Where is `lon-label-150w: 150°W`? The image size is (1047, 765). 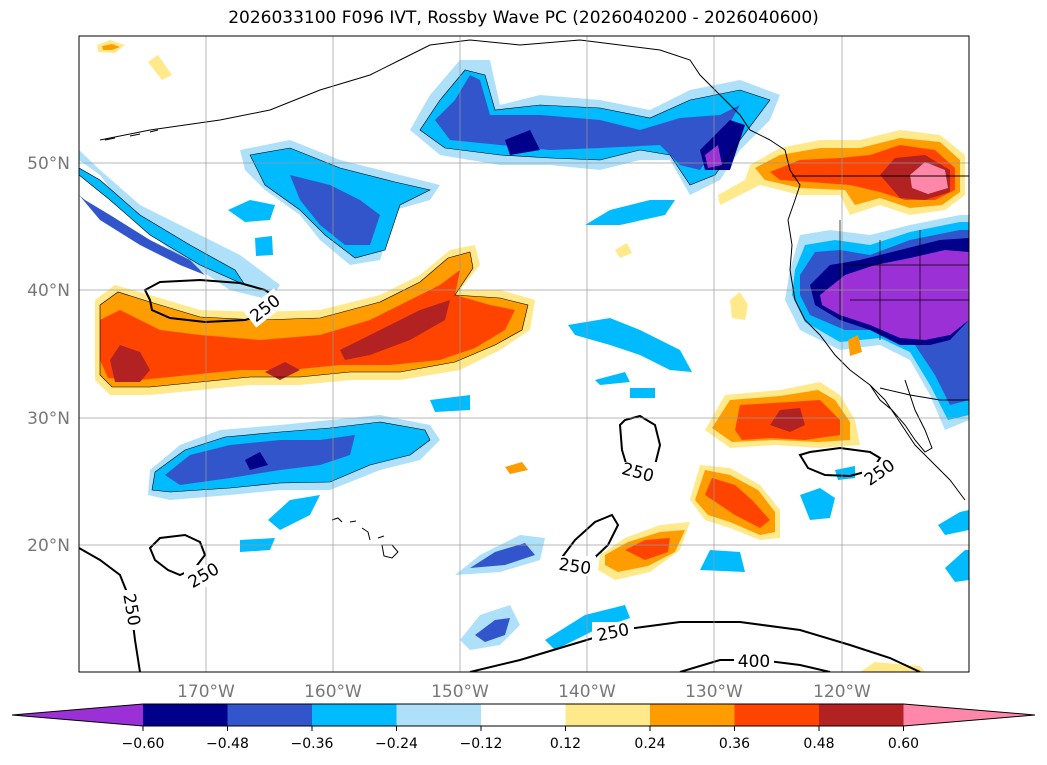
lon-label-150w: 150°W is located at coordinates (460, 692).